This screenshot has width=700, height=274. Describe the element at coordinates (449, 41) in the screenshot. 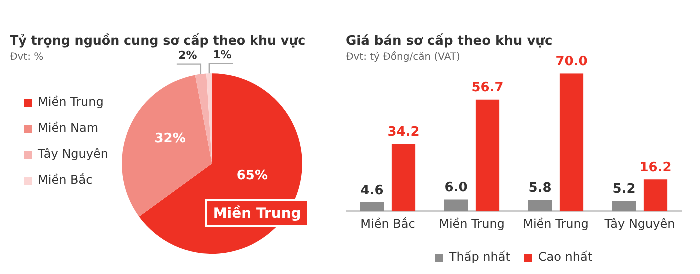

I see `chart-title: Giá bán sơ cấp theo khu vực` at that location.